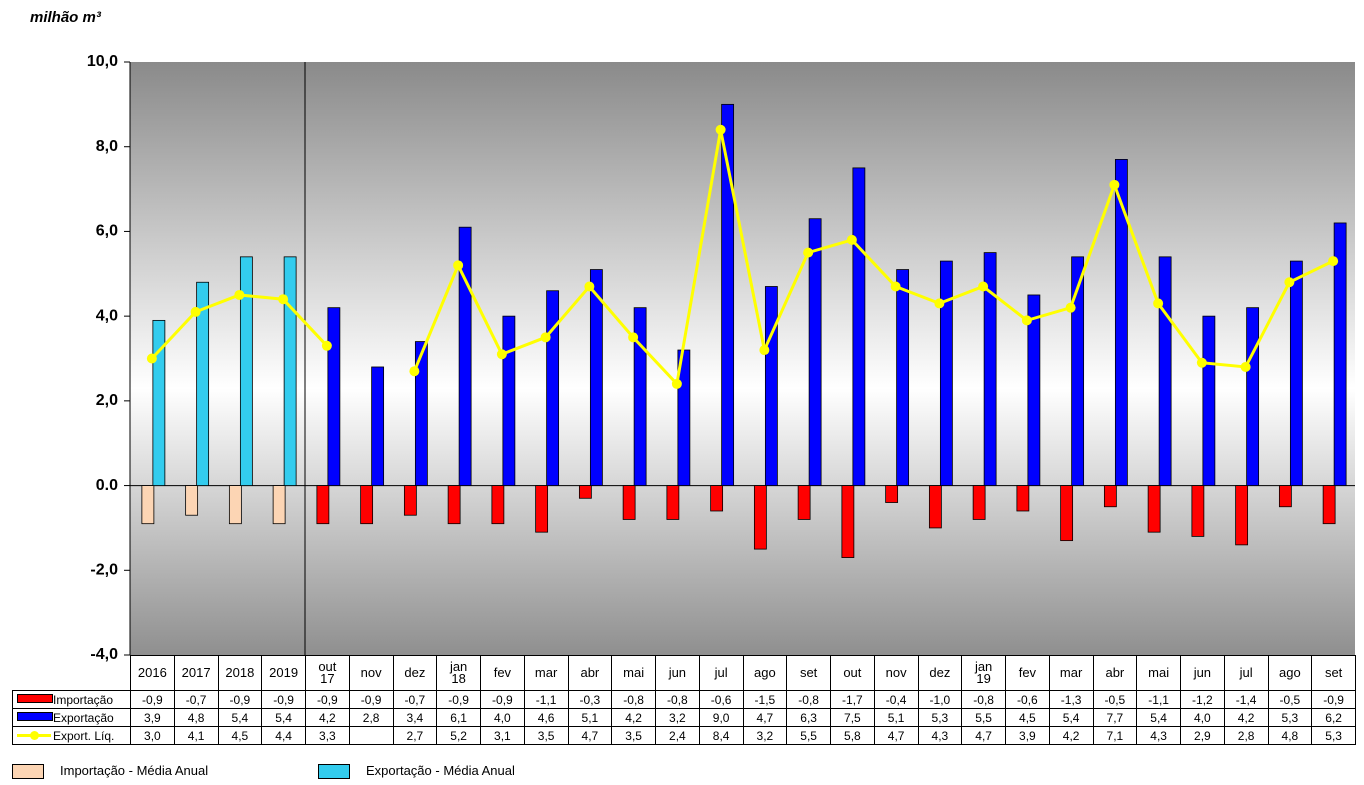  What do you see at coordinates (1115, 699) in the screenshot?
I see `table-value: -0,5` at bounding box center [1115, 699].